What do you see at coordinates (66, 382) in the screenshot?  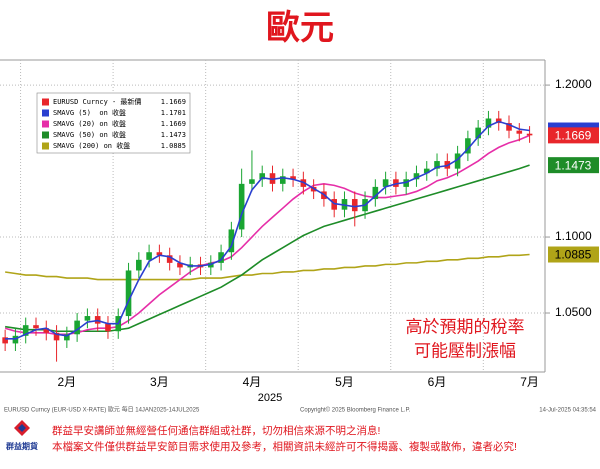 I see `x-tick-label: 2月` at bounding box center [66, 382].